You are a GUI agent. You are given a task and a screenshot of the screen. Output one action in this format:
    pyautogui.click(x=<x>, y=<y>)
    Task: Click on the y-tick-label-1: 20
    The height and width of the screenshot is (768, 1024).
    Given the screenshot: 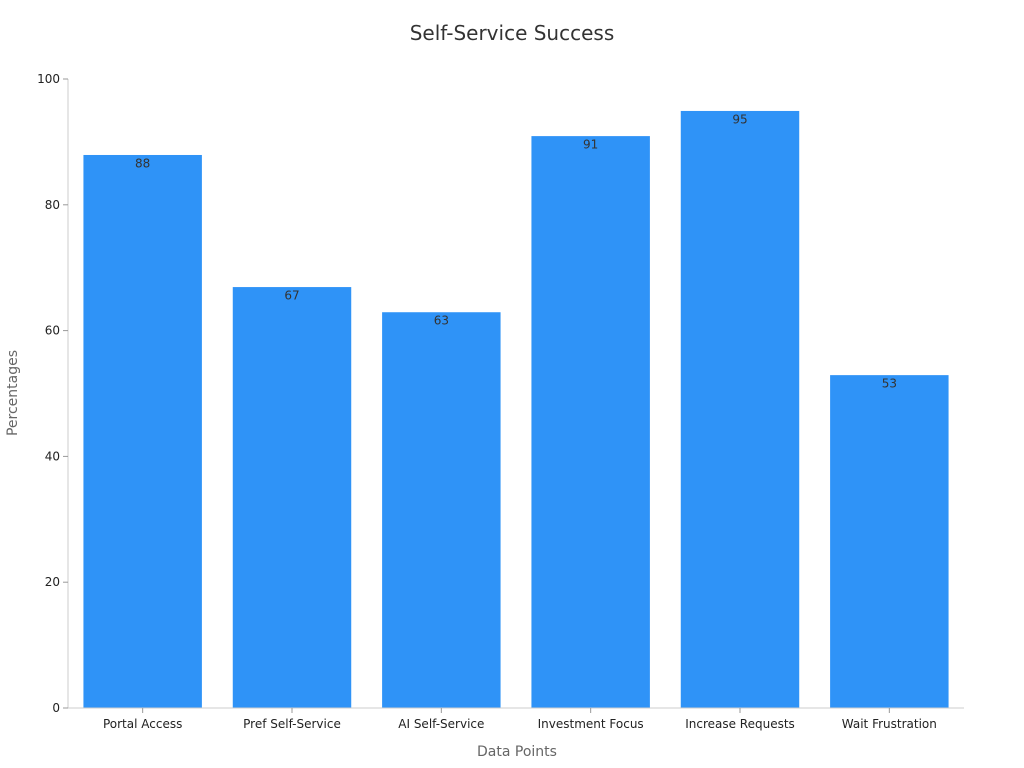 What is the action you would take?
    pyautogui.click(x=52, y=582)
    